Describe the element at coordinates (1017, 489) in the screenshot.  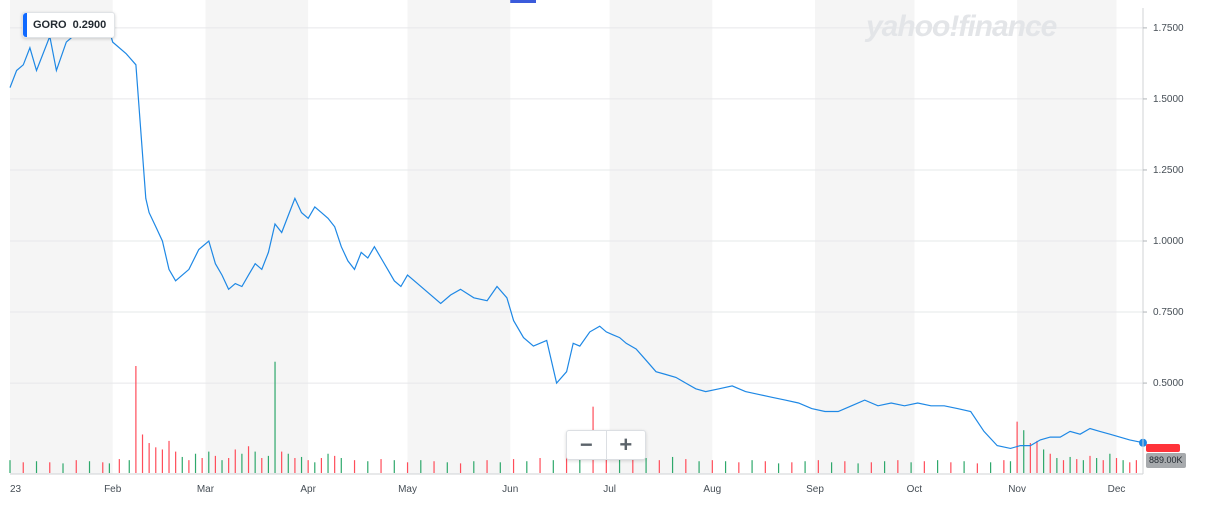
I see `x-tick-label: Nov` at that location.